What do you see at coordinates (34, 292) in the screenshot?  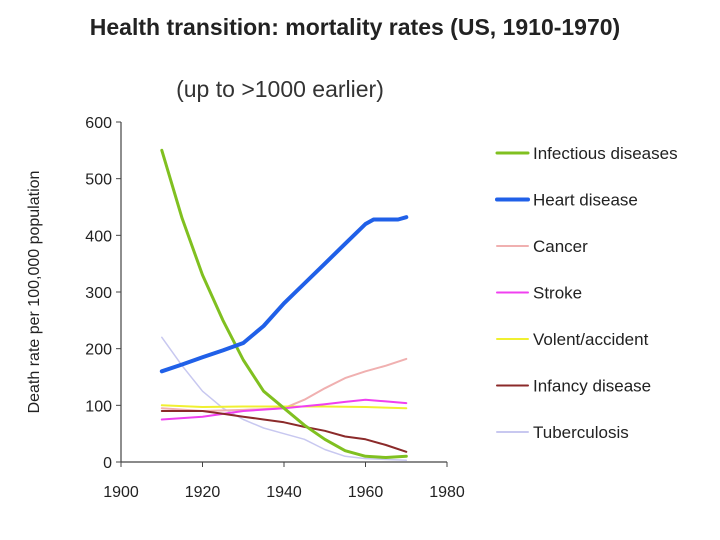 I see `y-axis-label: Death rate per 100,000 population` at bounding box center [34, 292].